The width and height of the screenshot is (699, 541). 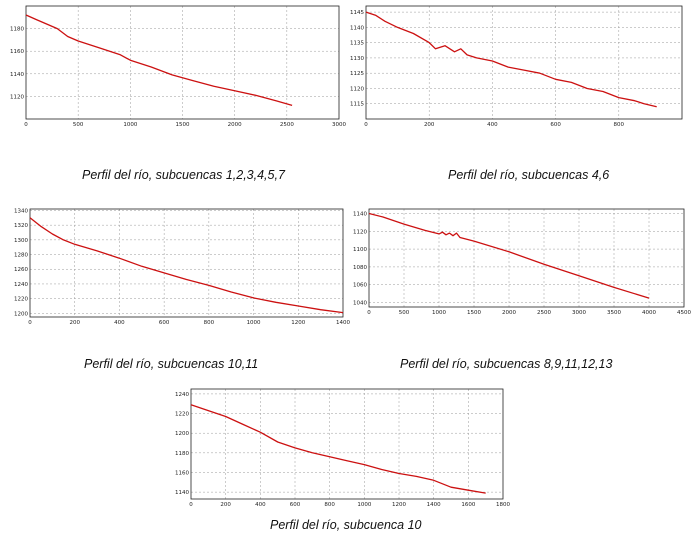 I want to click on y-tick-label: 1100, so click(x=360, y=250).